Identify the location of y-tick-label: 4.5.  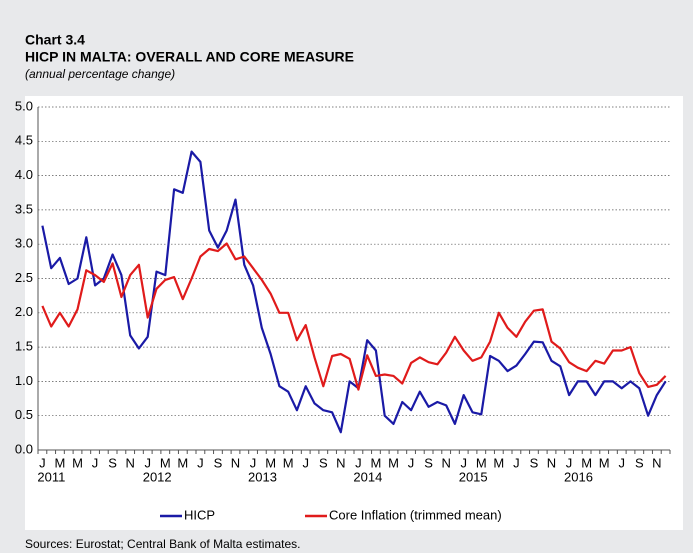
(24, 140).